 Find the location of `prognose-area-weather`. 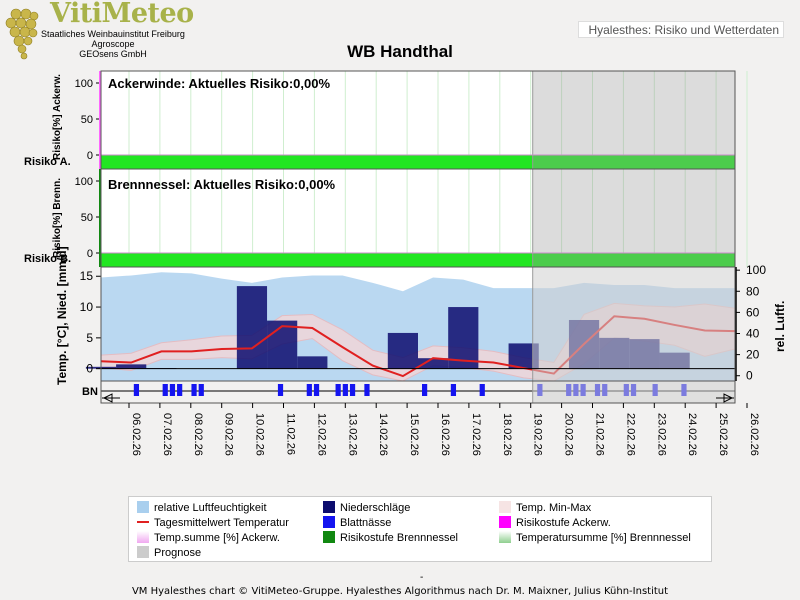

prognose-area-weather is located at coordinates (633, 324).